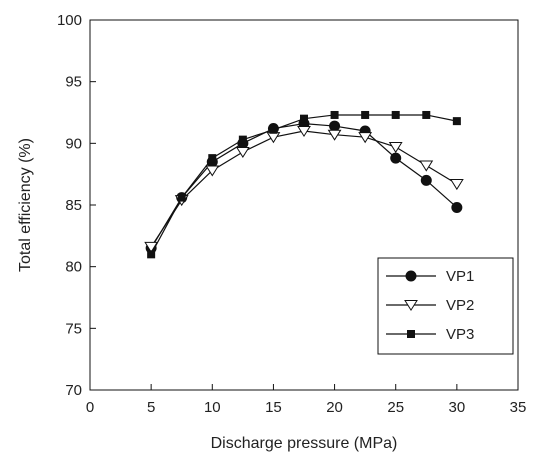  I want to click on y-tick-label: 75, so click(73, 328).